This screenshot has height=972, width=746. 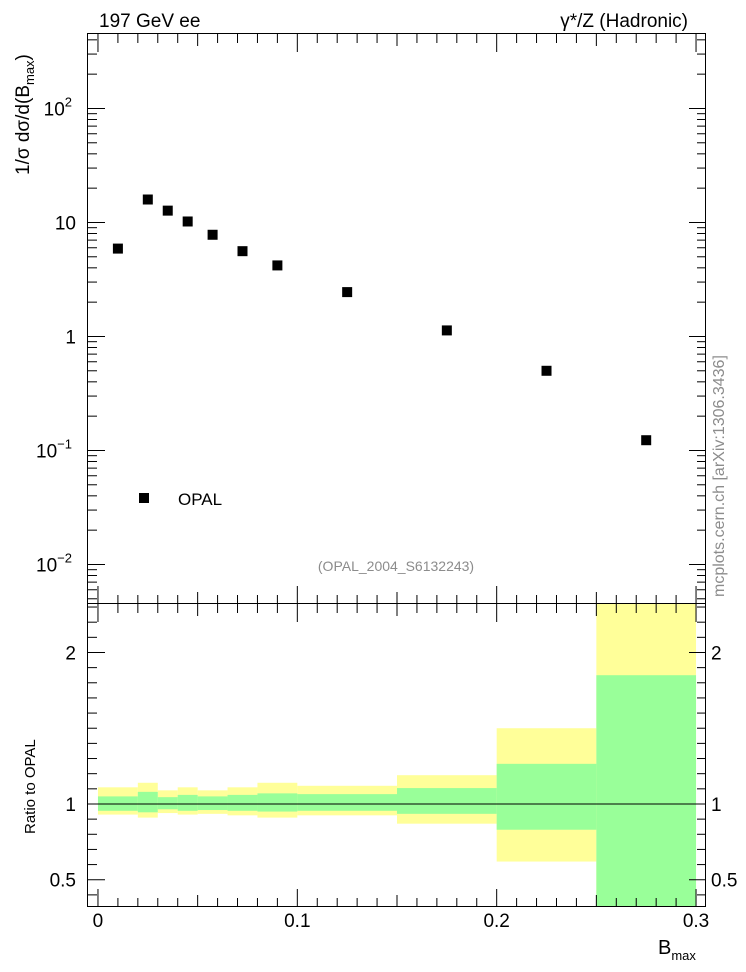 What do you see at coordinates (98, 921) in the screenshot?
I see `x-tick-label-0: 0` at bounding box center [98, 921].